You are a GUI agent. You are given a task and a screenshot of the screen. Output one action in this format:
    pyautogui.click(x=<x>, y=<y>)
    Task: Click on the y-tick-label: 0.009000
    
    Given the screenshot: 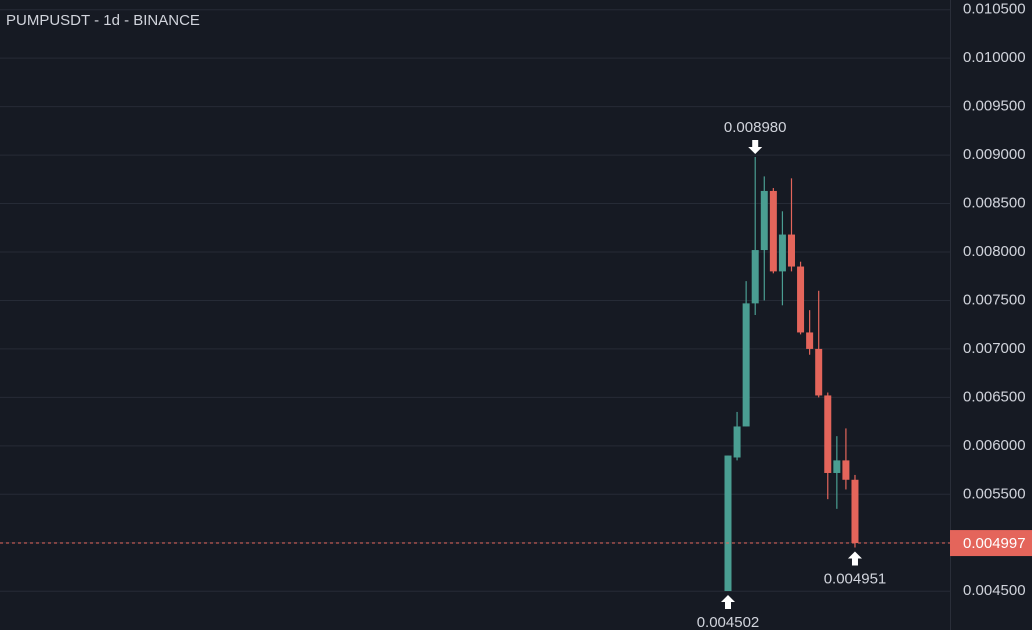 What is the action you would take?
    pyautogui.click(x=994, y=154)
    